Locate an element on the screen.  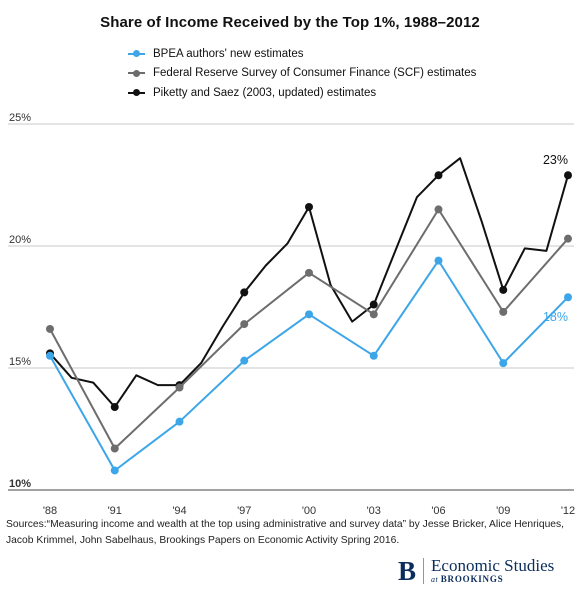
series-2-point-1997 is located at coordinates (244, 292).